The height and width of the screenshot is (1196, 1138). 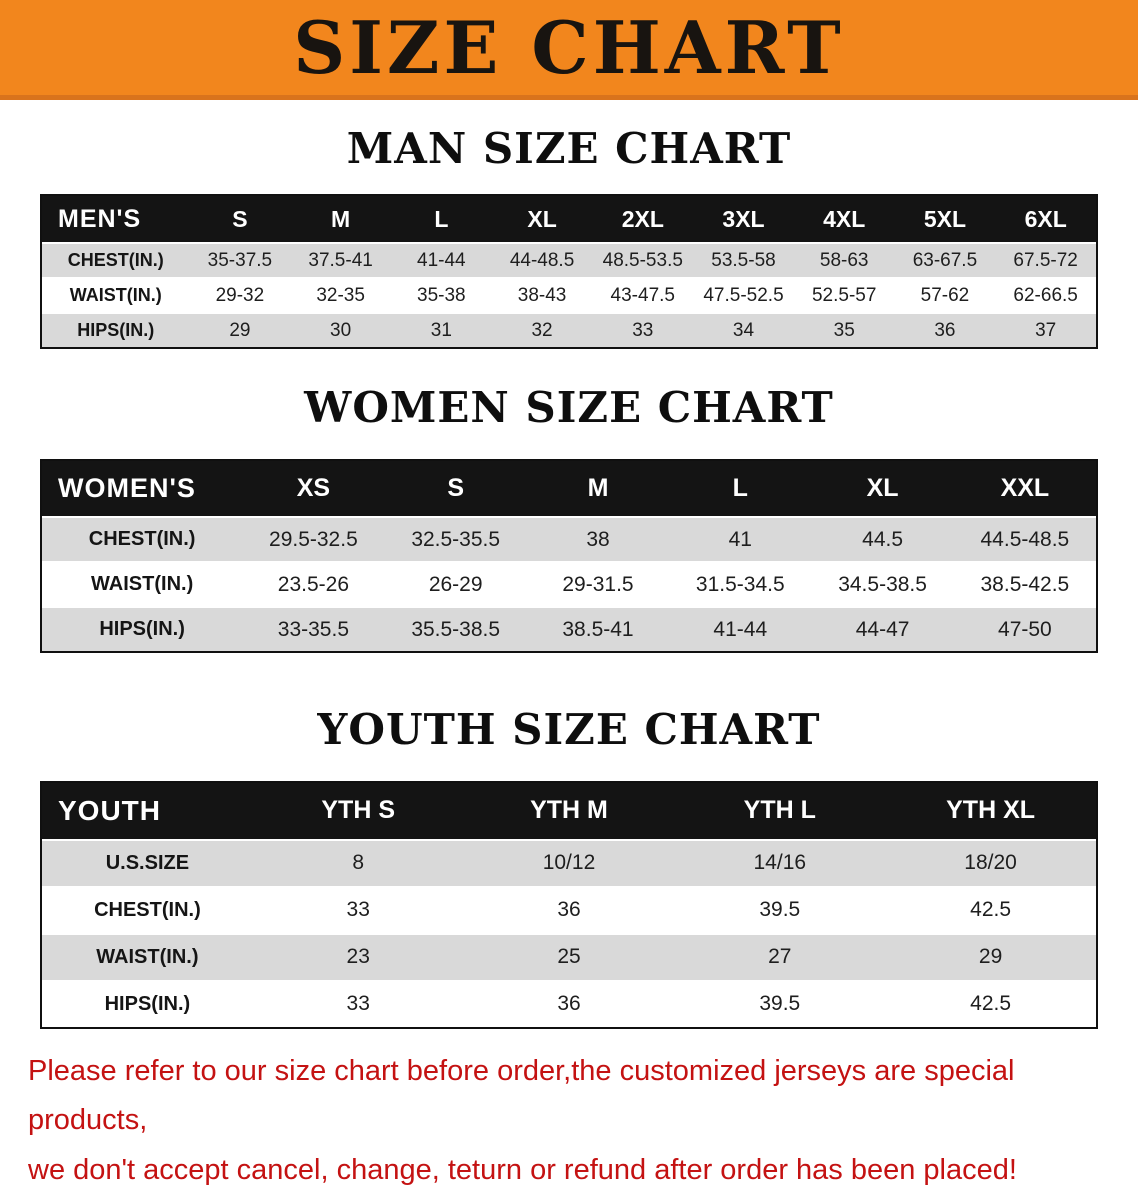 I want to click on table-cell: 31, so click(x=441, y=330).